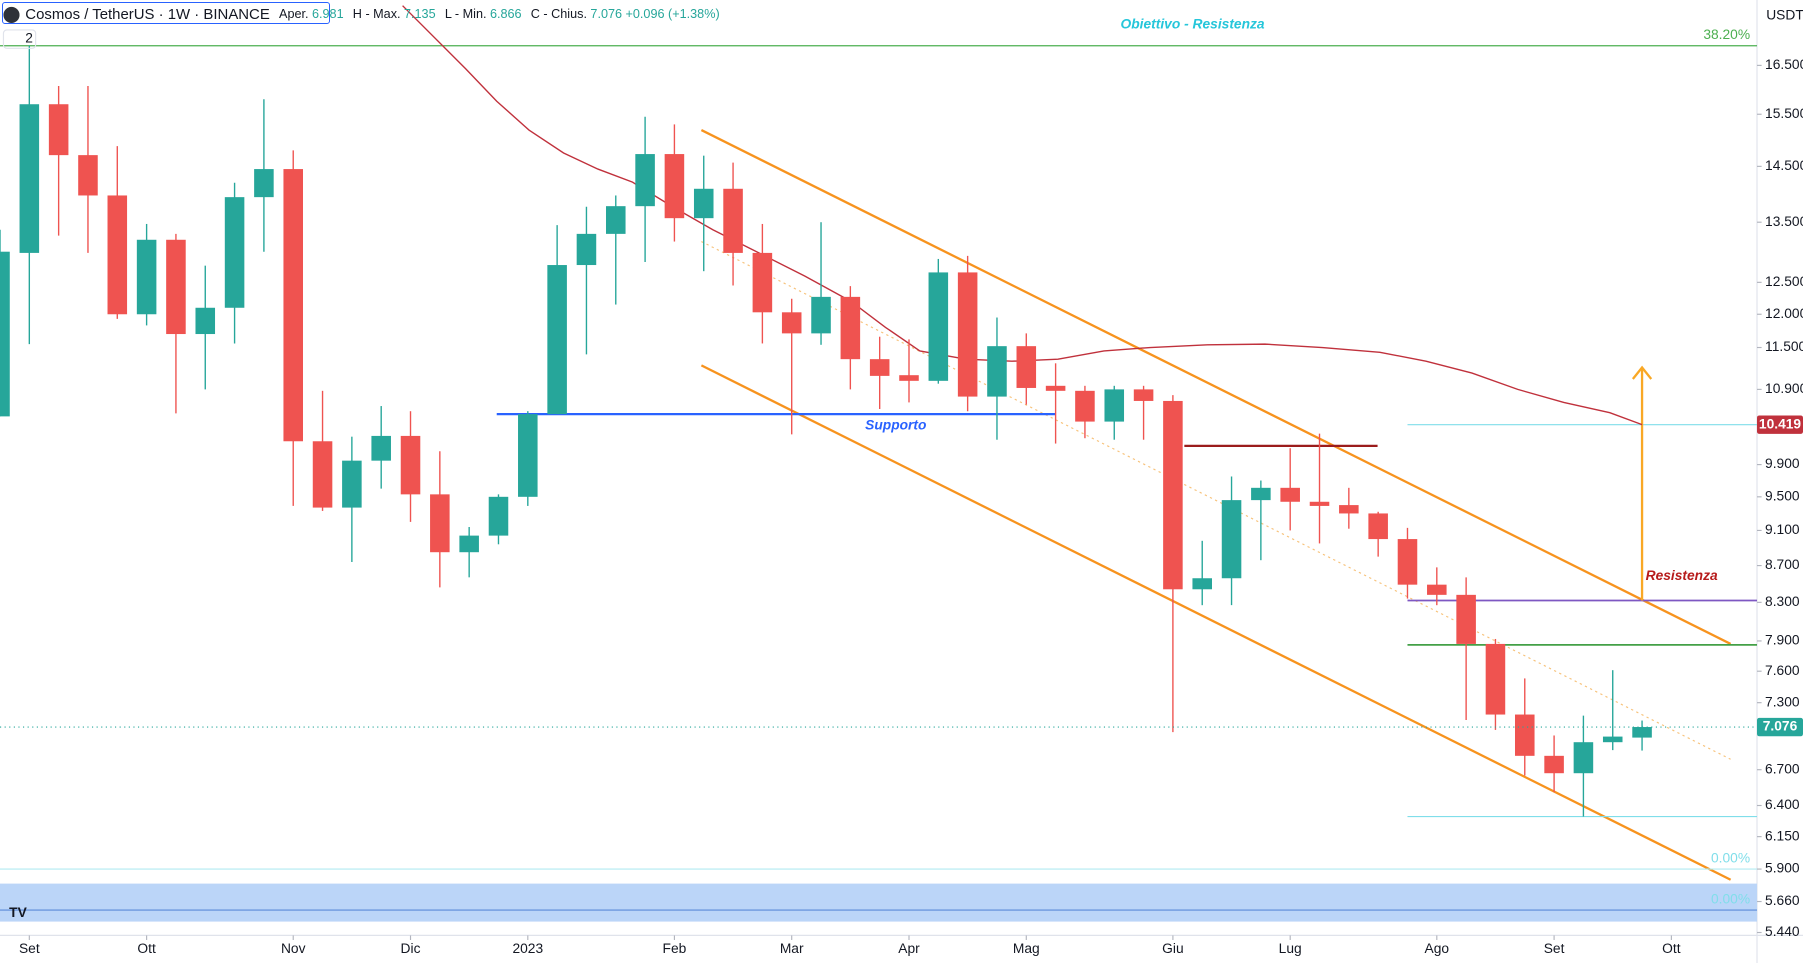  Describe the element at coordinates (673, 14) in the screenshot. I see `header-change: +0.096 (+1.38%)` at that location.